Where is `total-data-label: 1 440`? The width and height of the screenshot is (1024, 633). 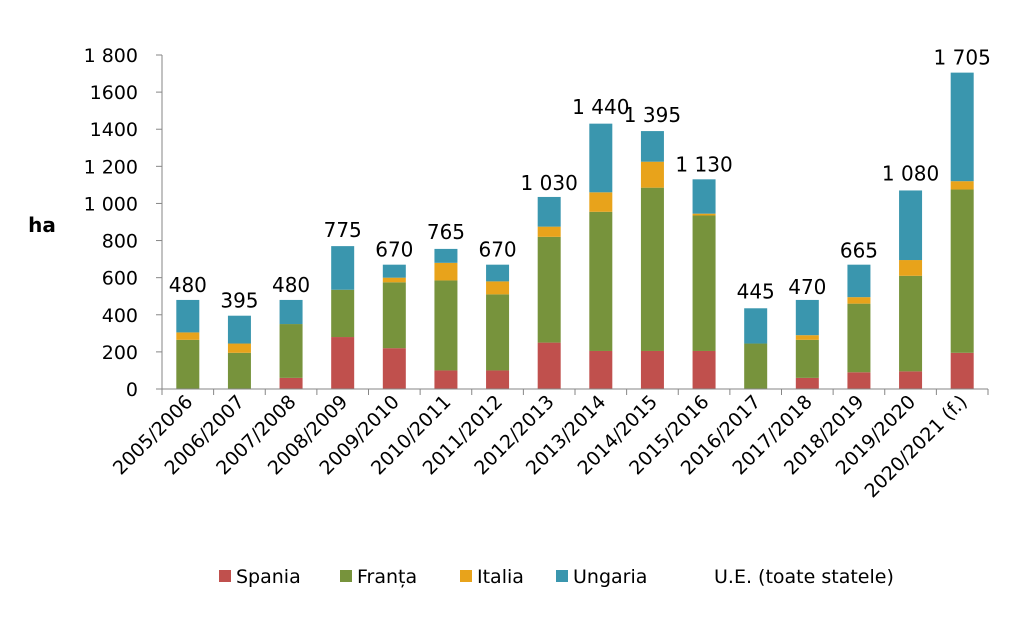 total-data-label: 1 440 is located at coordinates (600, 107).